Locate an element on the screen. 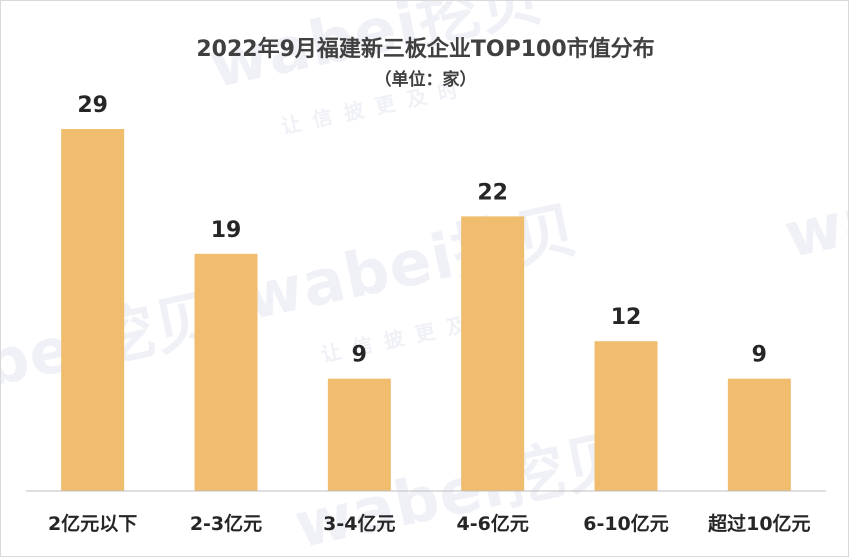 This screenshot has width=849, height=557. data-label-5: 12 is located at coordinates (626, 317).